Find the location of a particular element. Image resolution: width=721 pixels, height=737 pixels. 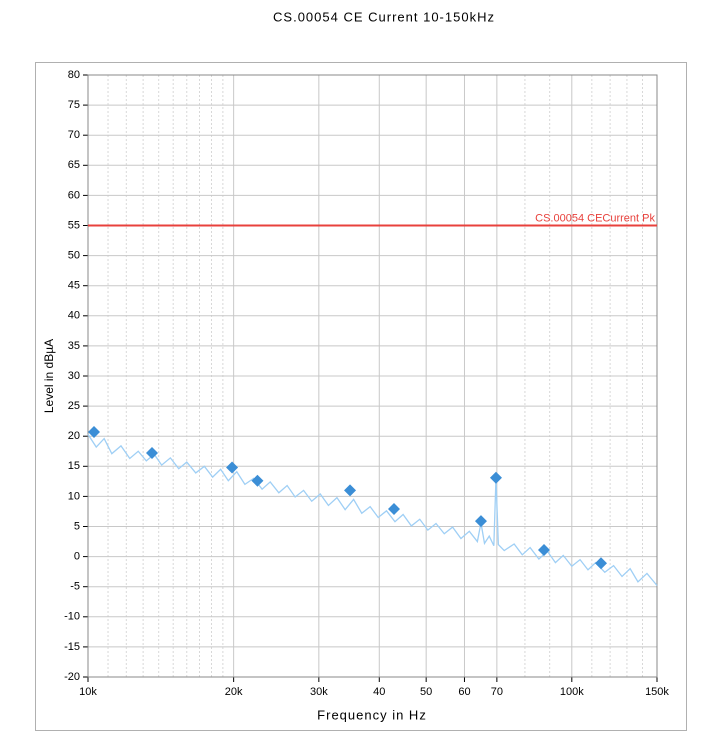

x-tick-label: 60 is located at coordinates (464, 692).